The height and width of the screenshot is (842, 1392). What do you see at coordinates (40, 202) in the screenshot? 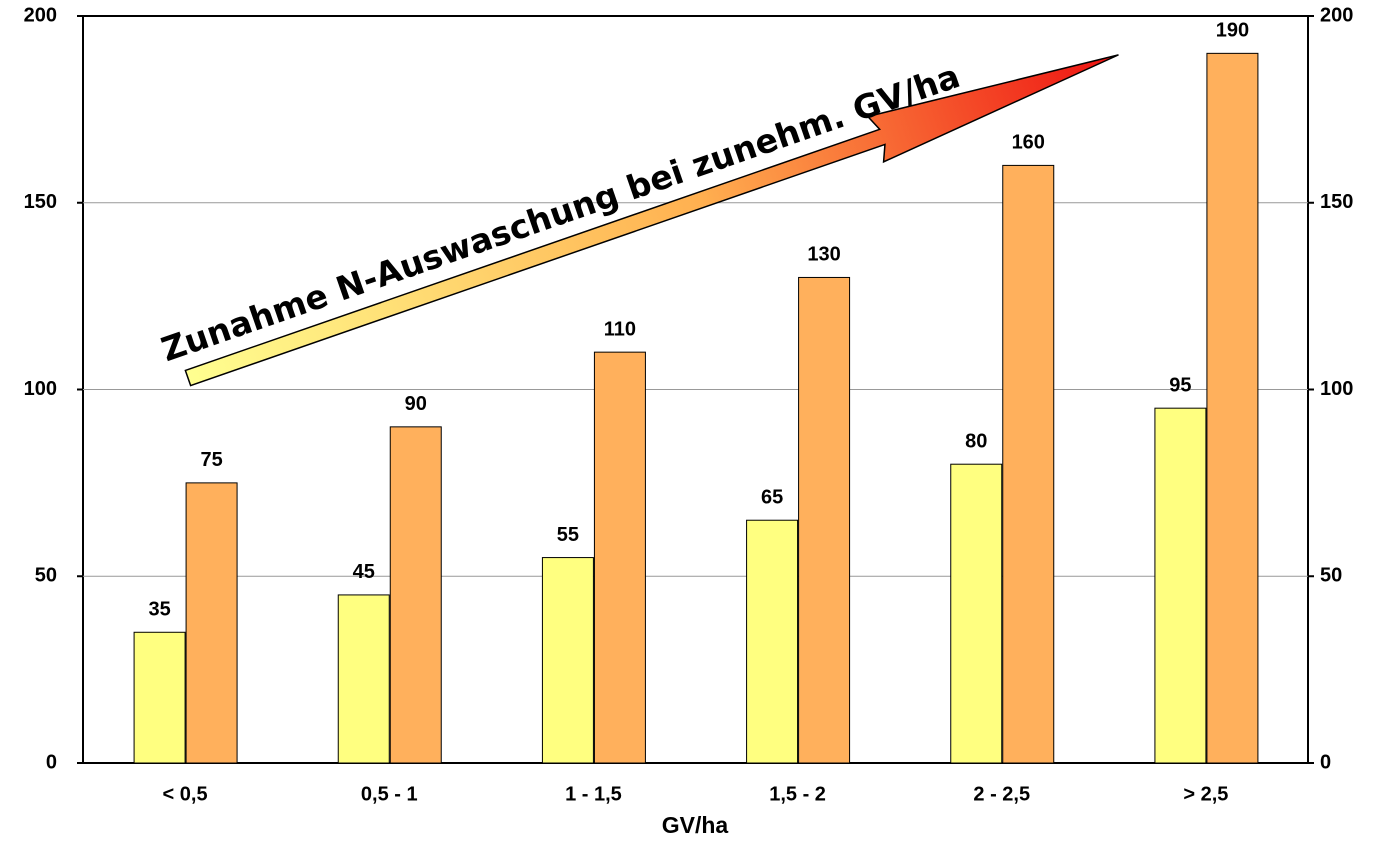
I see `y-tick-label: 150` at bounding box center [40, 202].